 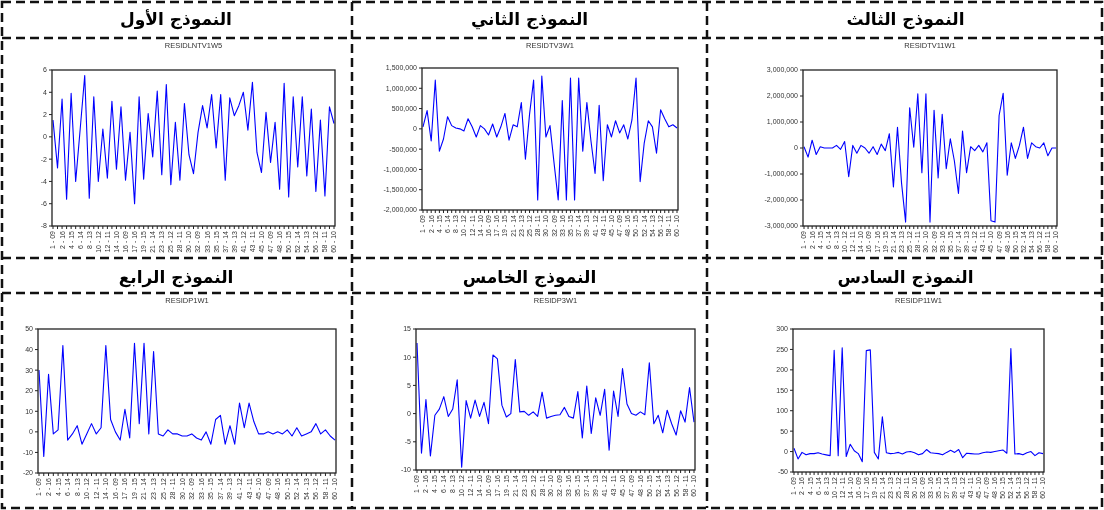 What do you see at coordinates (176, 277) in the screenshot?
I see `chart-title: النموذج الرابع` at bounding box center [176, 277].